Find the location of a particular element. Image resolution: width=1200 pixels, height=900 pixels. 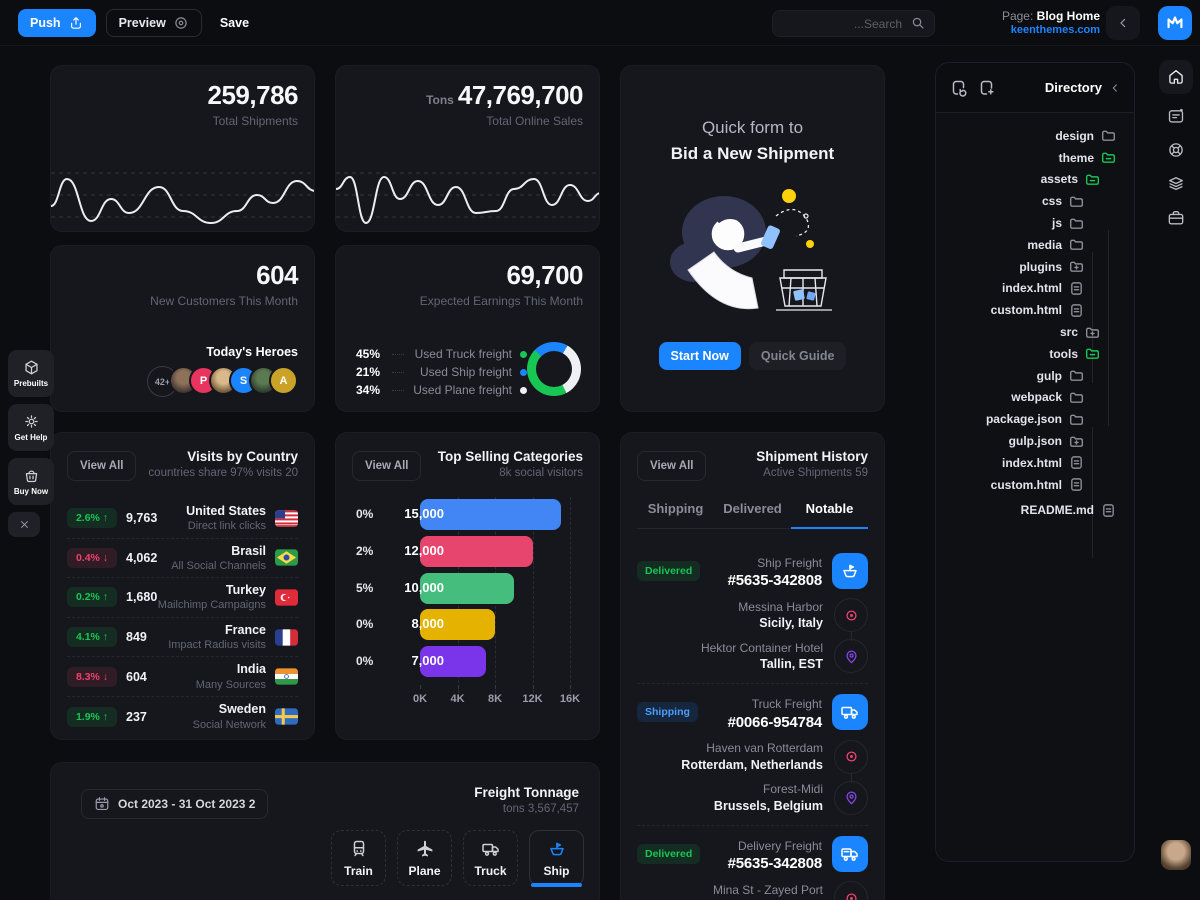

change-badge: 0.4% ↓ is located at coordinates (92, 557).